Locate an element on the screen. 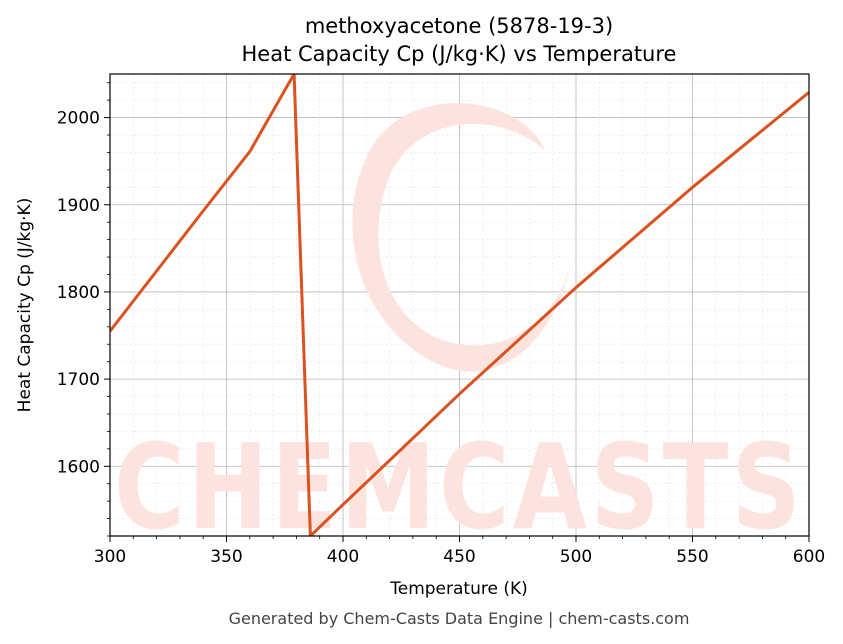  y-tick-label: 1800 is located at coordinates (78, 293).